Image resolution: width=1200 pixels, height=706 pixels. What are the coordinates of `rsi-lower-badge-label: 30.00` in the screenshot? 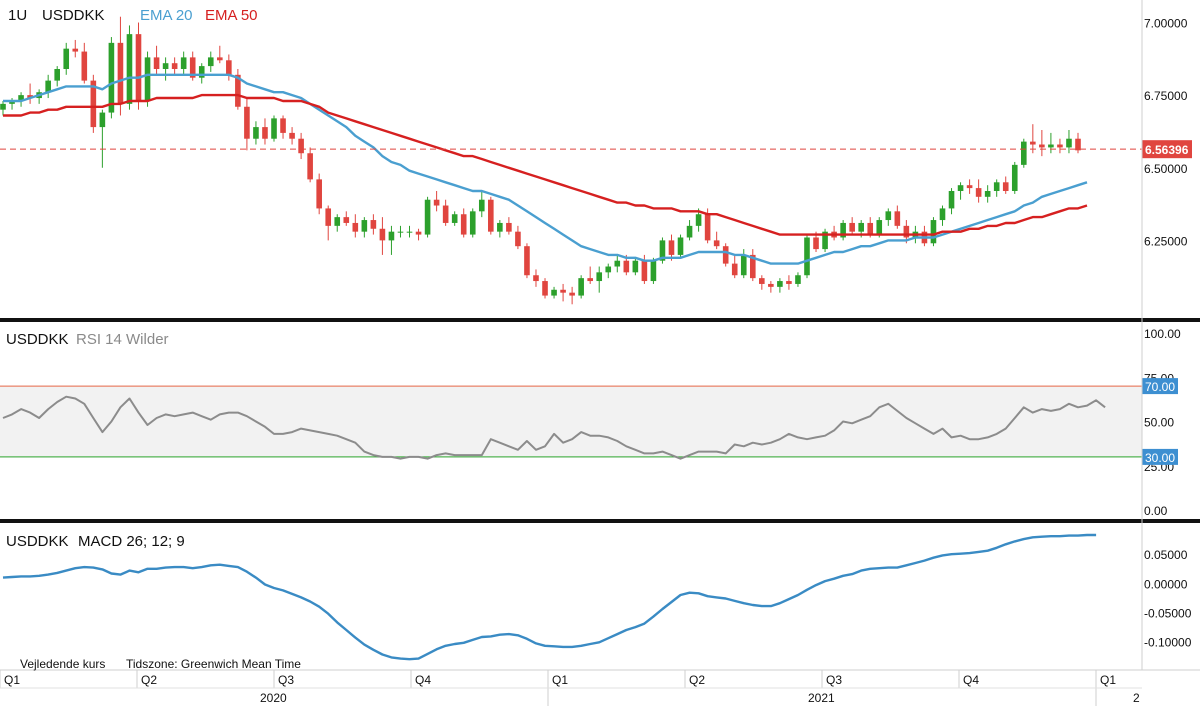 It's located at (1160, 458).